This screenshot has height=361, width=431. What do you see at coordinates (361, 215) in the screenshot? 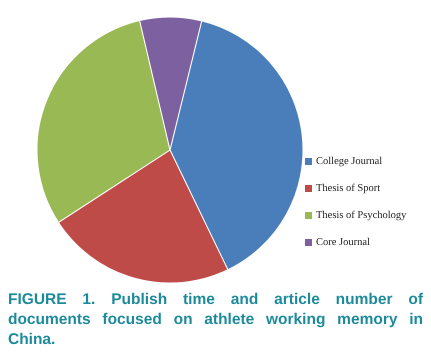
I see `legend-label: Thesis of Psychology` at bounding box center [361, 215].